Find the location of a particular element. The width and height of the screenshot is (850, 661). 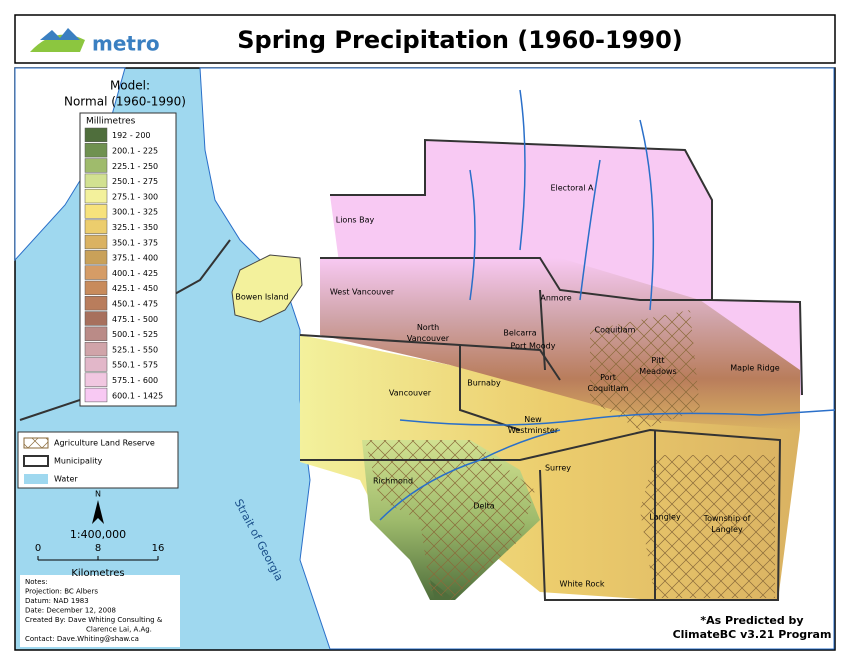

layer-label: Agriculture Land Reserve is located at coordinates (104, 443).